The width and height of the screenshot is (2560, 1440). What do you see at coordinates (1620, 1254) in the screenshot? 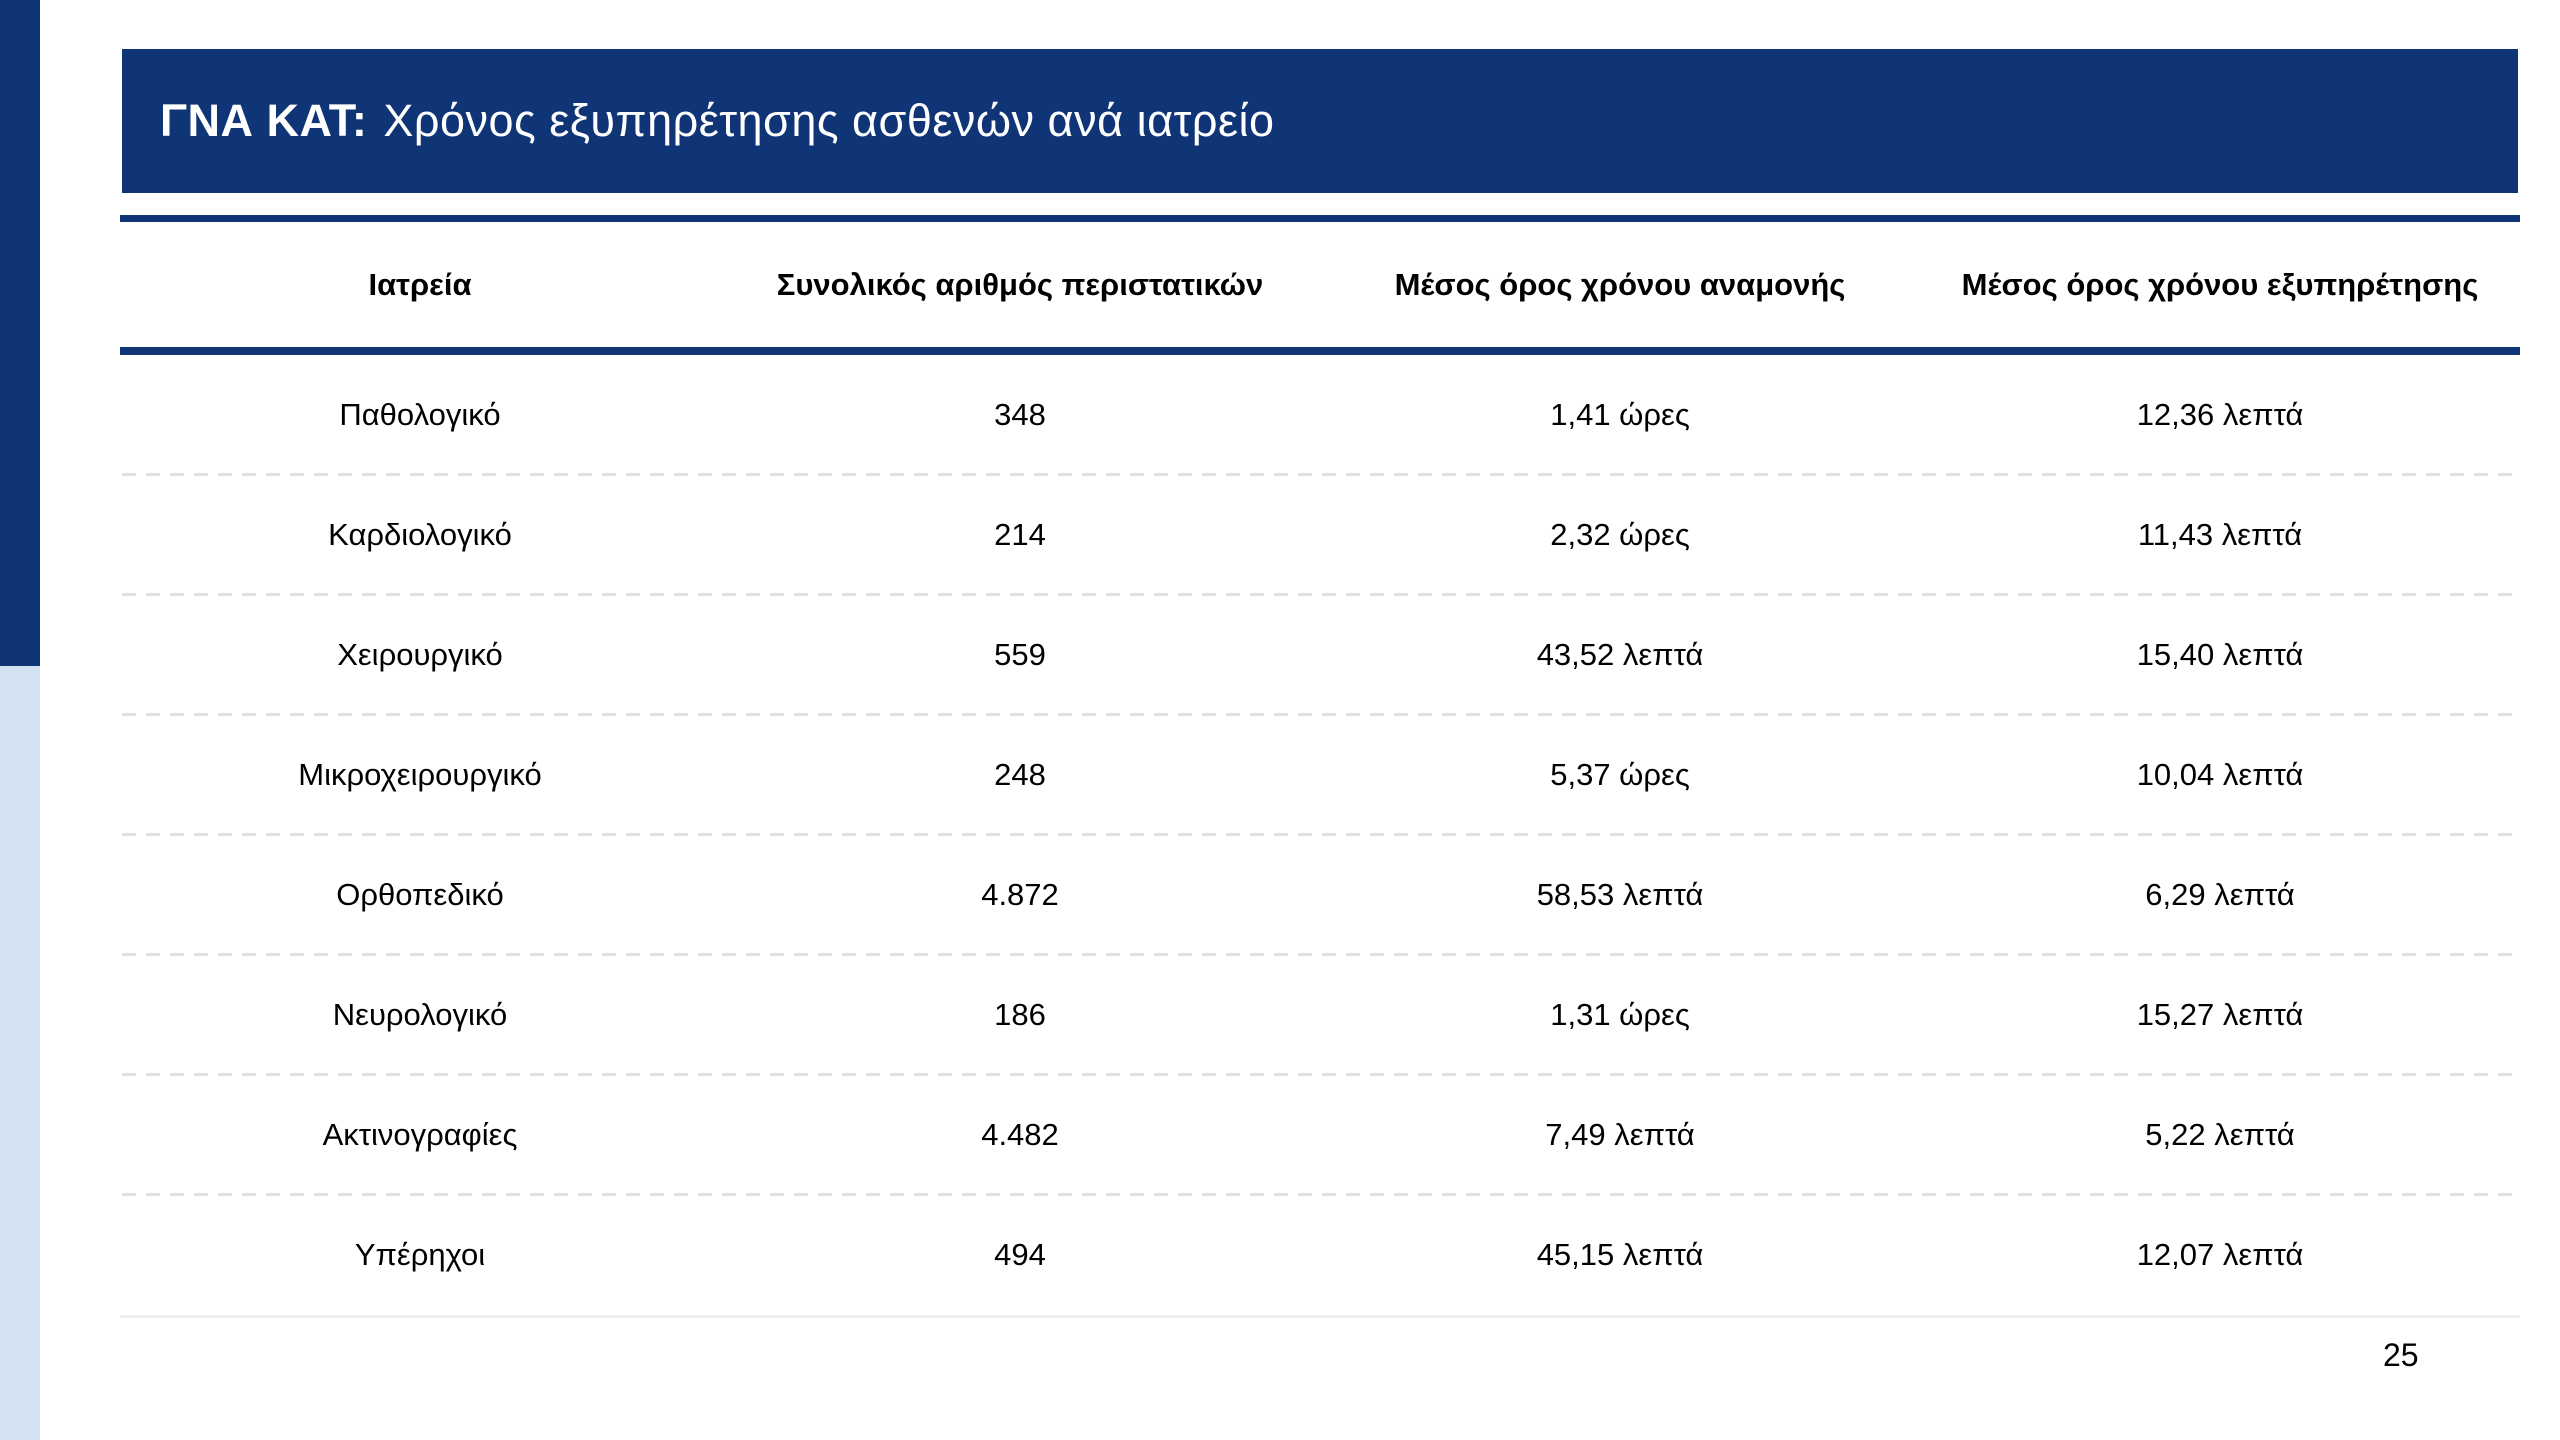
I see `table-cell: 45,15 λεπτά` at bounding box center [1620, 1254].